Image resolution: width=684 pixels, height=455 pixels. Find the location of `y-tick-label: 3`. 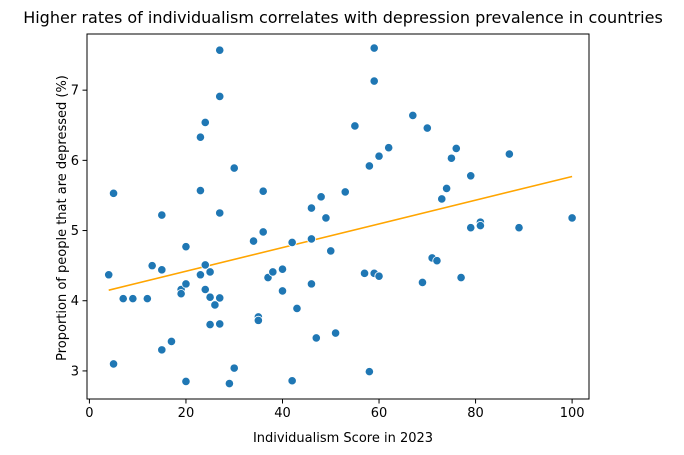

y-tick-label: 3 is located at coordinates (75, 371).